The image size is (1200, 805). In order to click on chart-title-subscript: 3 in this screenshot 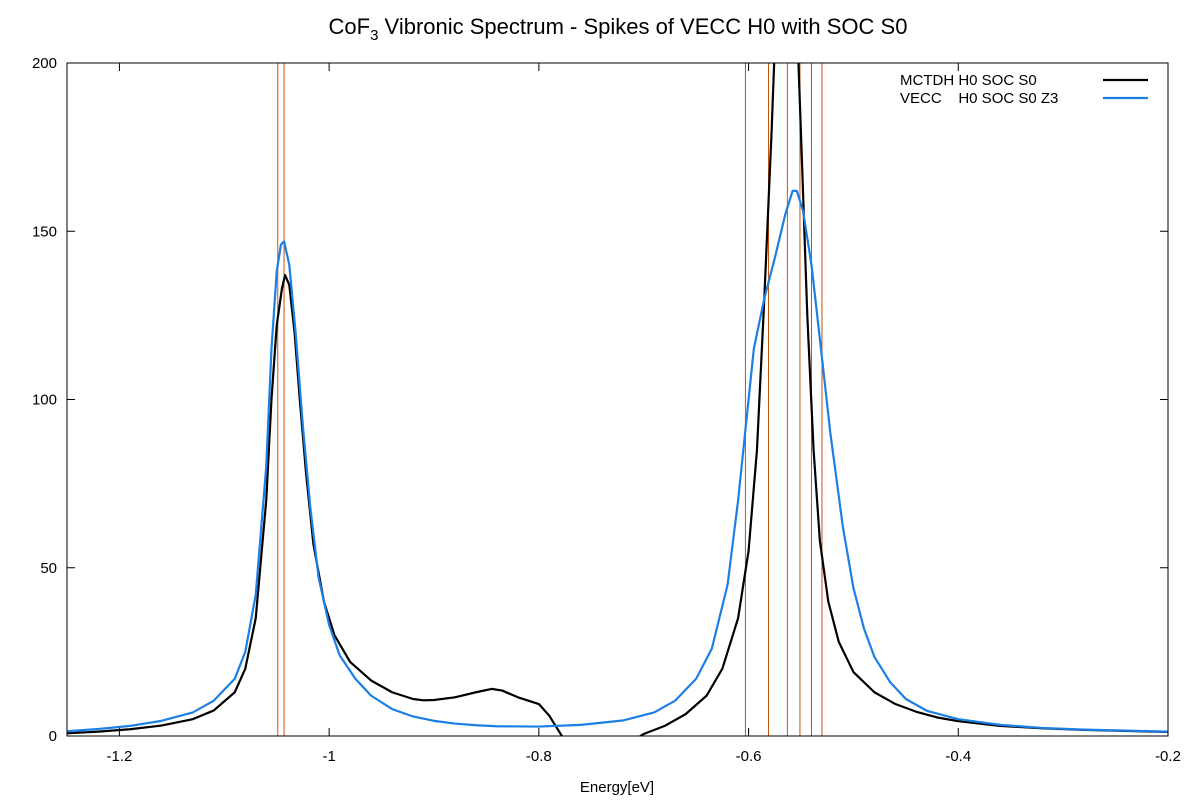, I will do `click(374, 35)`.